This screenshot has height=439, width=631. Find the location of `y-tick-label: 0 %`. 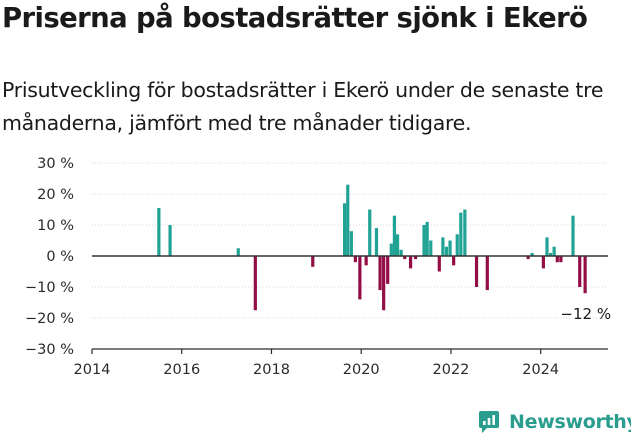

y-tick-label: 0 % is located at coordinates (60, 257).